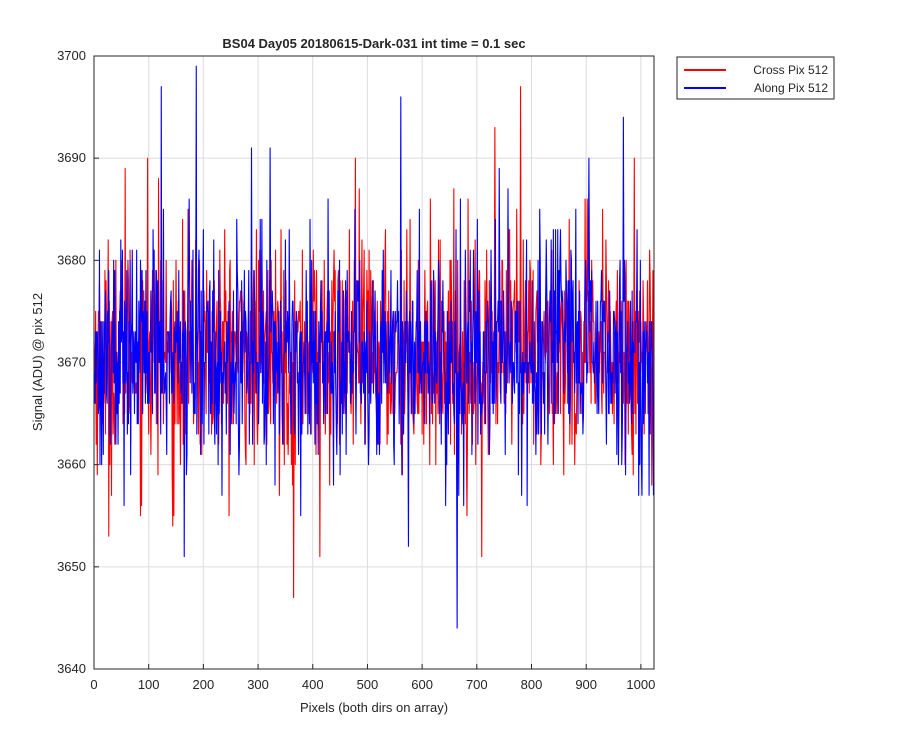 The width and height of the screenshot is (900, 750). Describe the element at coordinates (258, 684) in the screenshot. I see `x-tick-label: 300` at that location.